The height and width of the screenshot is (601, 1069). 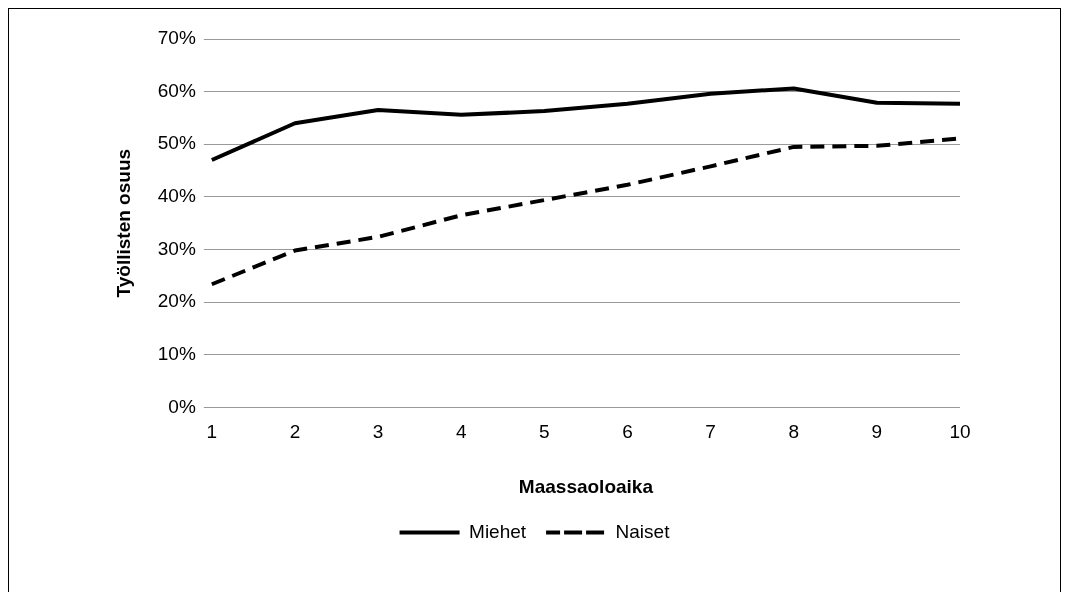 What do you see at coordinates (710, 432) in the screenshot?
I see `x-tick-label: 7` at bounding box center [710, 432].